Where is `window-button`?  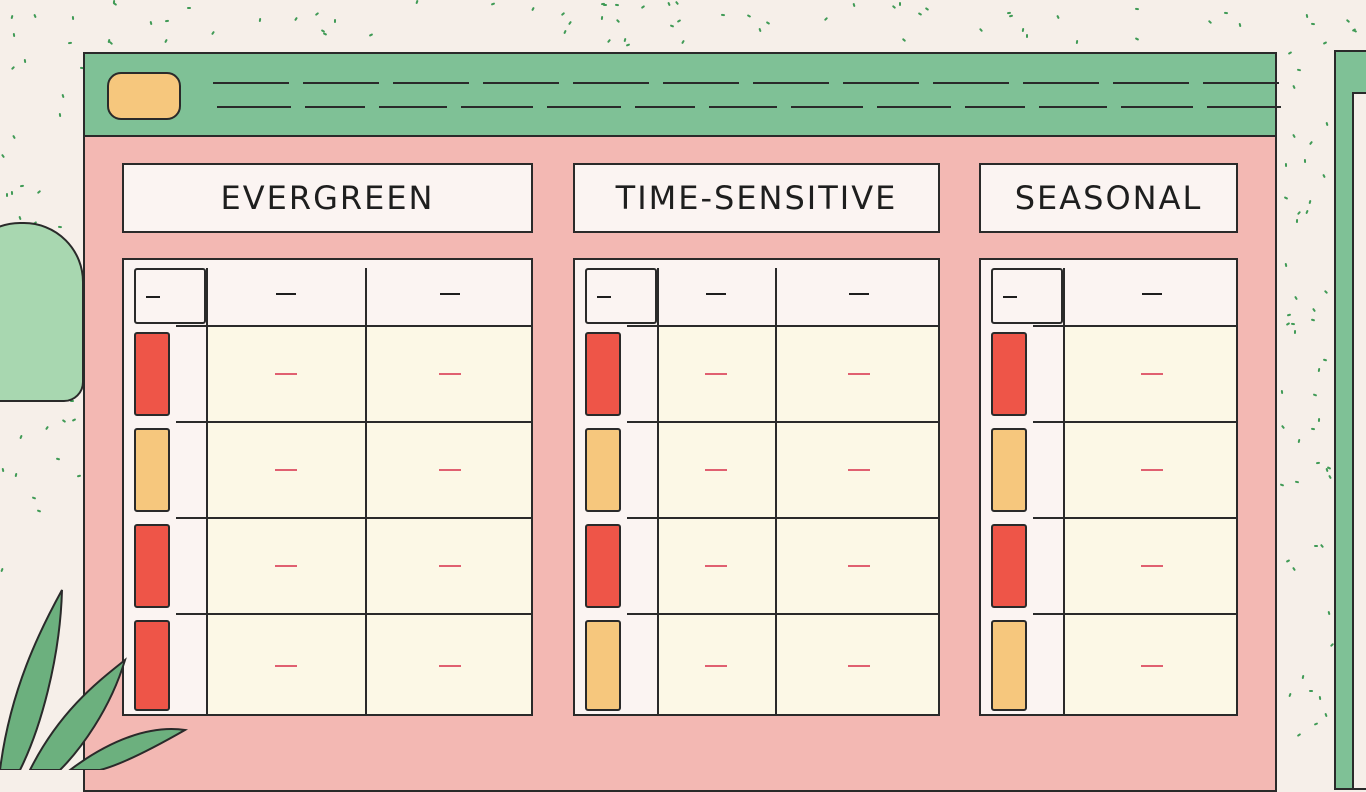 window-button is located at coordinates (144, 96).